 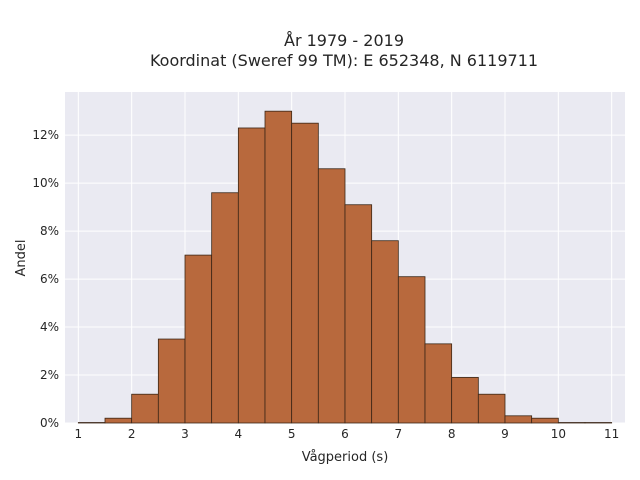 I want to click on x-axis-label: Vågperiod (s), so click(x=345, y=457).